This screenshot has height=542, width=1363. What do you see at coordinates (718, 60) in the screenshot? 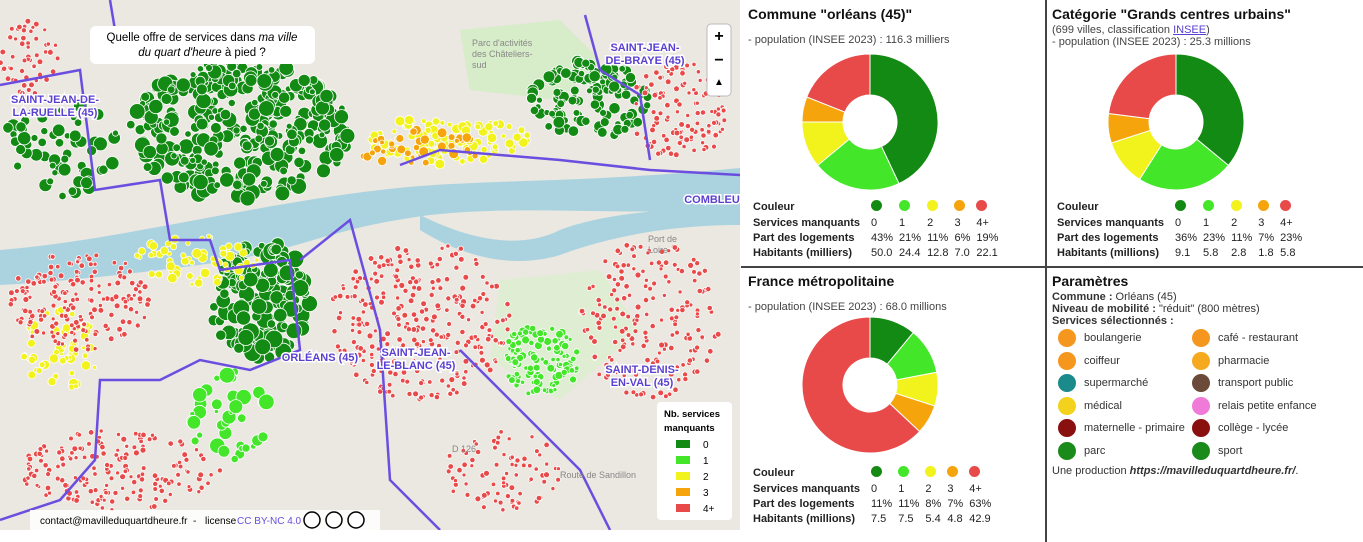
I see `zoom-button: −` at bounding box center [718, 60].